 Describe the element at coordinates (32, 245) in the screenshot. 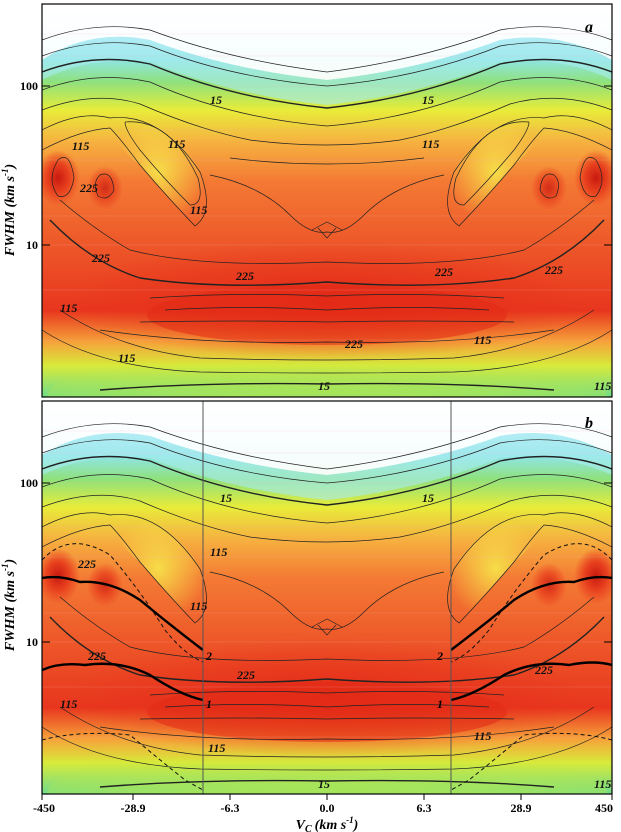

I see `panel-a-ytick-10: 10` at that location.